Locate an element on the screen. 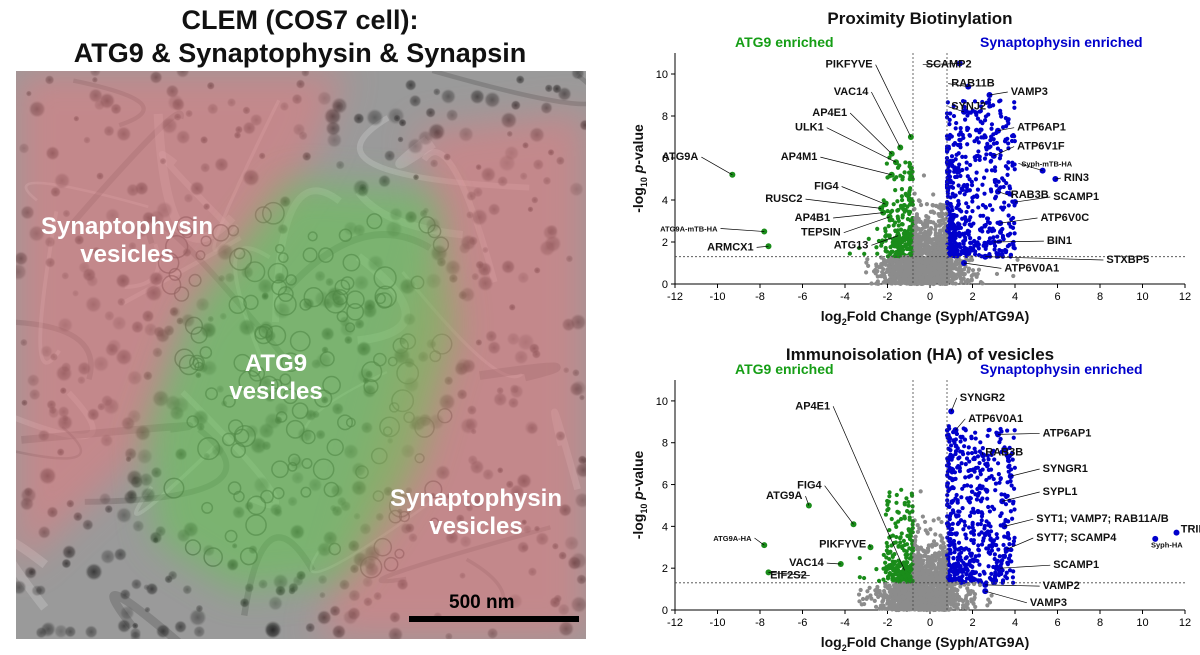  x-axis-label: log2Fold Change (Syph/ATG9A) is located at coordinates (925, 317).